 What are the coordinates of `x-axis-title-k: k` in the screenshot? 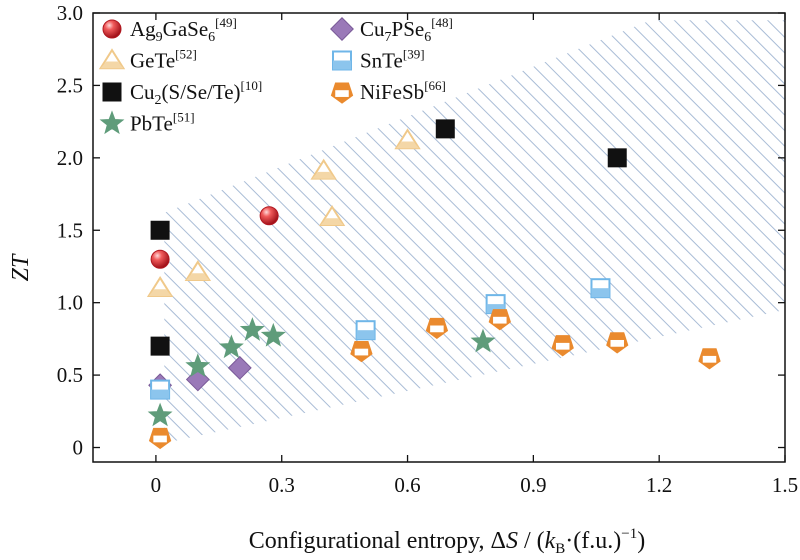 It's located at (550, 541).